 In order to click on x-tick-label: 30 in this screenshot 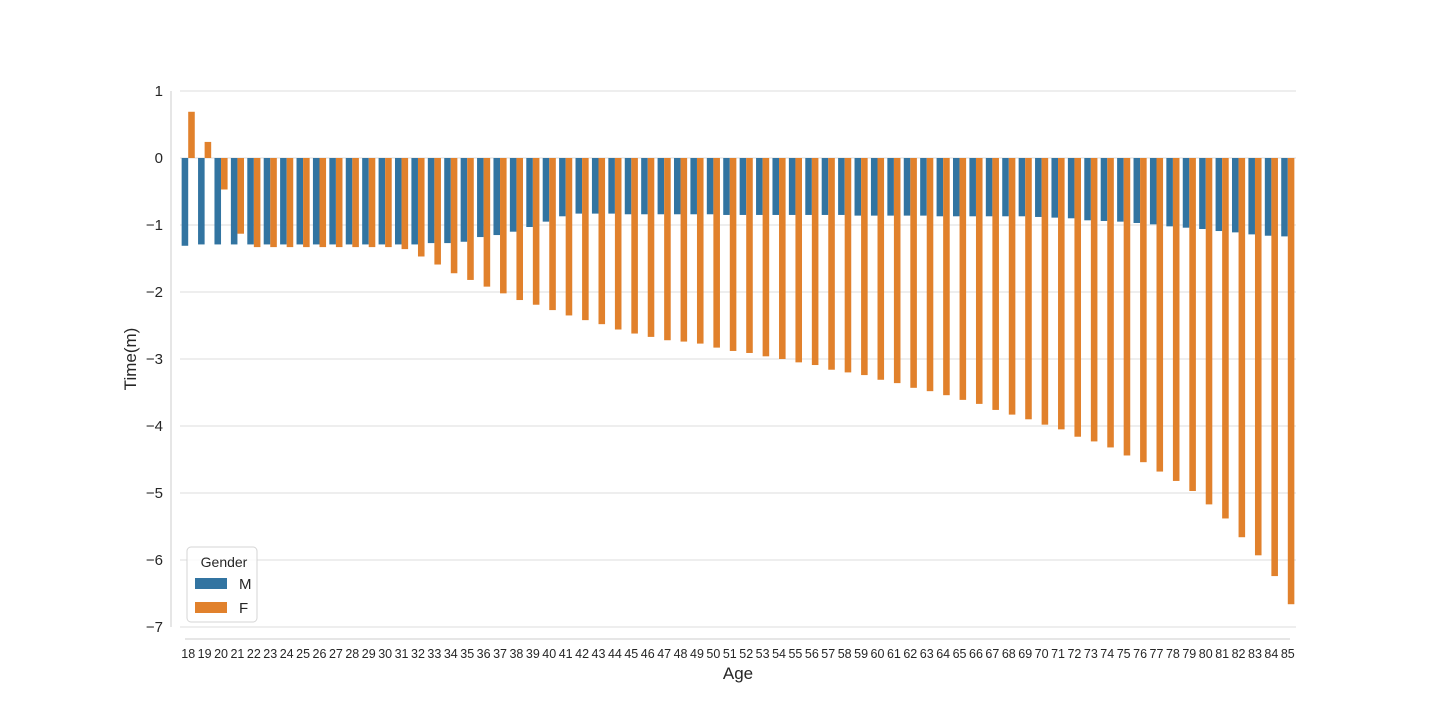, I will do `click(385, 654)`.